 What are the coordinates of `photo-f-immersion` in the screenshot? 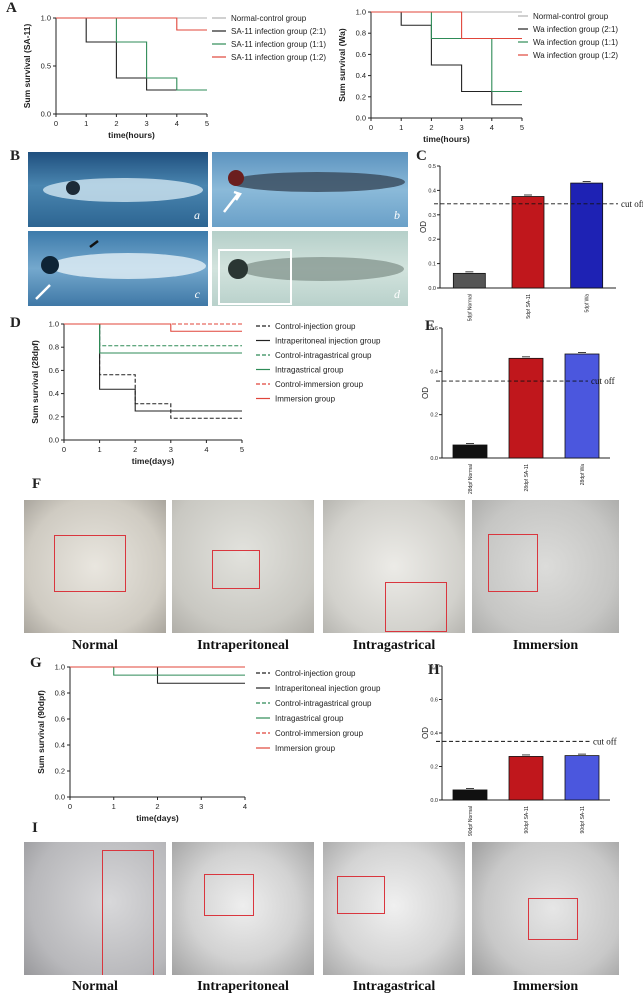 It's located at (545, 566).